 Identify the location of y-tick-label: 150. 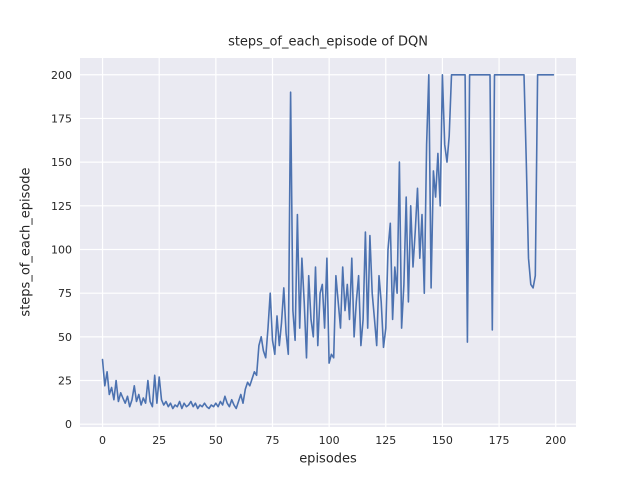
(61, 162).